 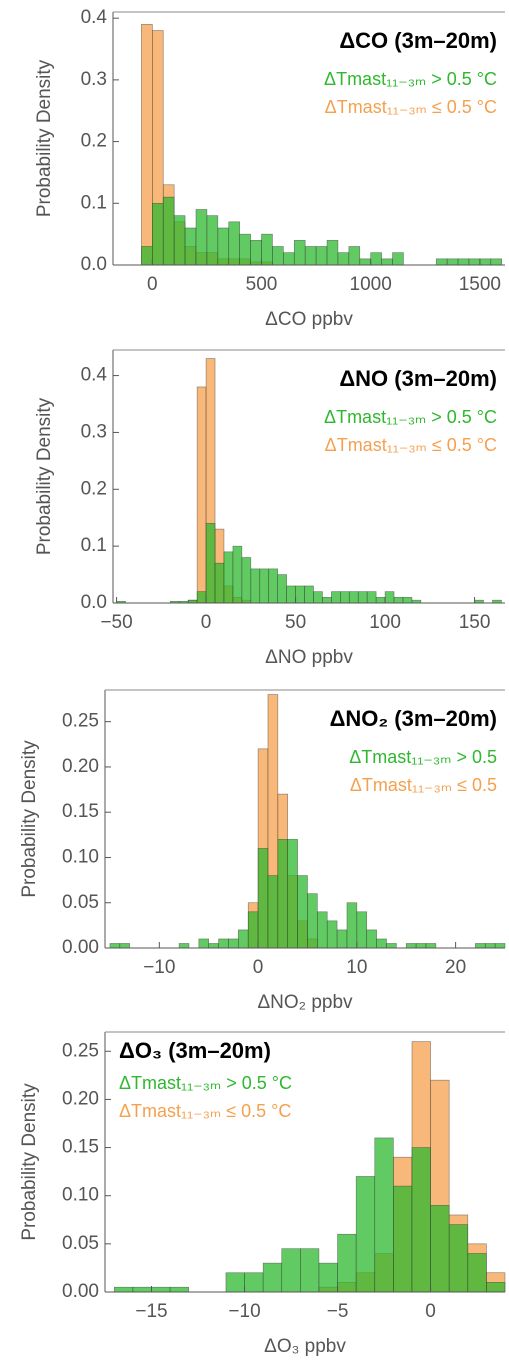 What do you see at coordinates (152, 284) in the screenshot?
I see `x-tick-label: 0` at bounding box center [152, 284].